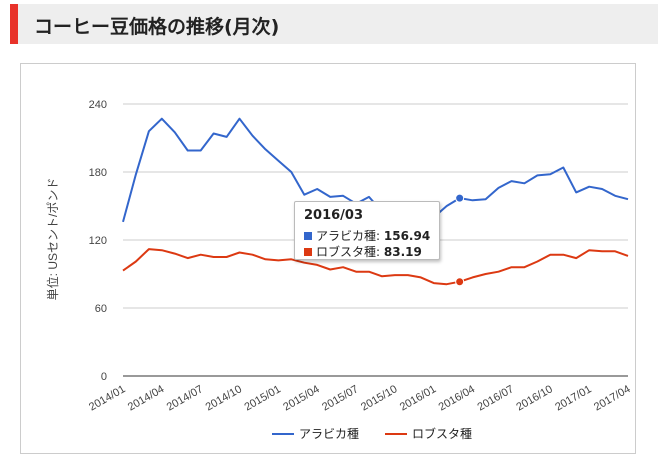 This screenshot has height=461, width=664. I want to click on legend: アラビカ種 ロブスタ種, so click(372, 433).